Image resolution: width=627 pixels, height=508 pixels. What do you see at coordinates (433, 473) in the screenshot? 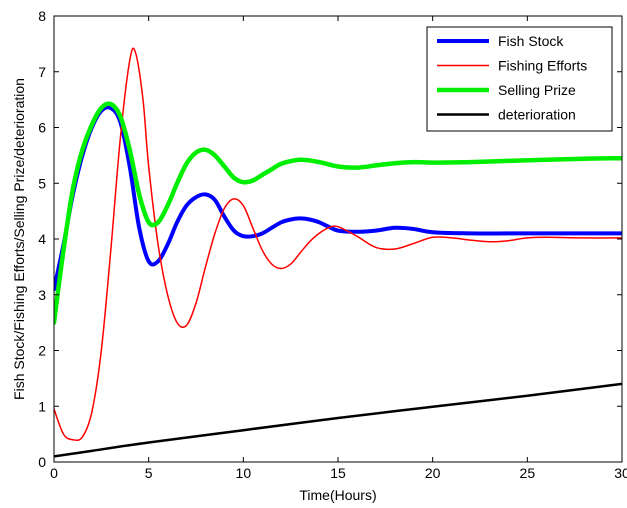
I see `x-tick-label: 20` at bounding box center [433, 473].